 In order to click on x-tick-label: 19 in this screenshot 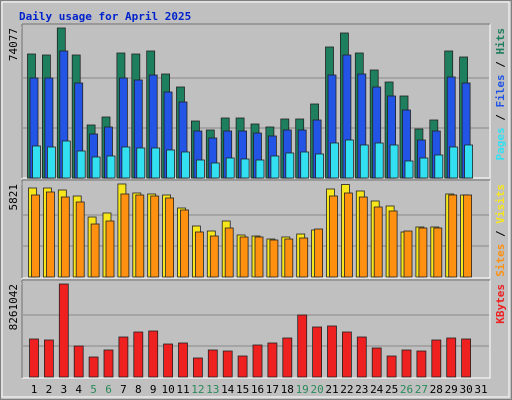, I will do `click(302, 389)`.